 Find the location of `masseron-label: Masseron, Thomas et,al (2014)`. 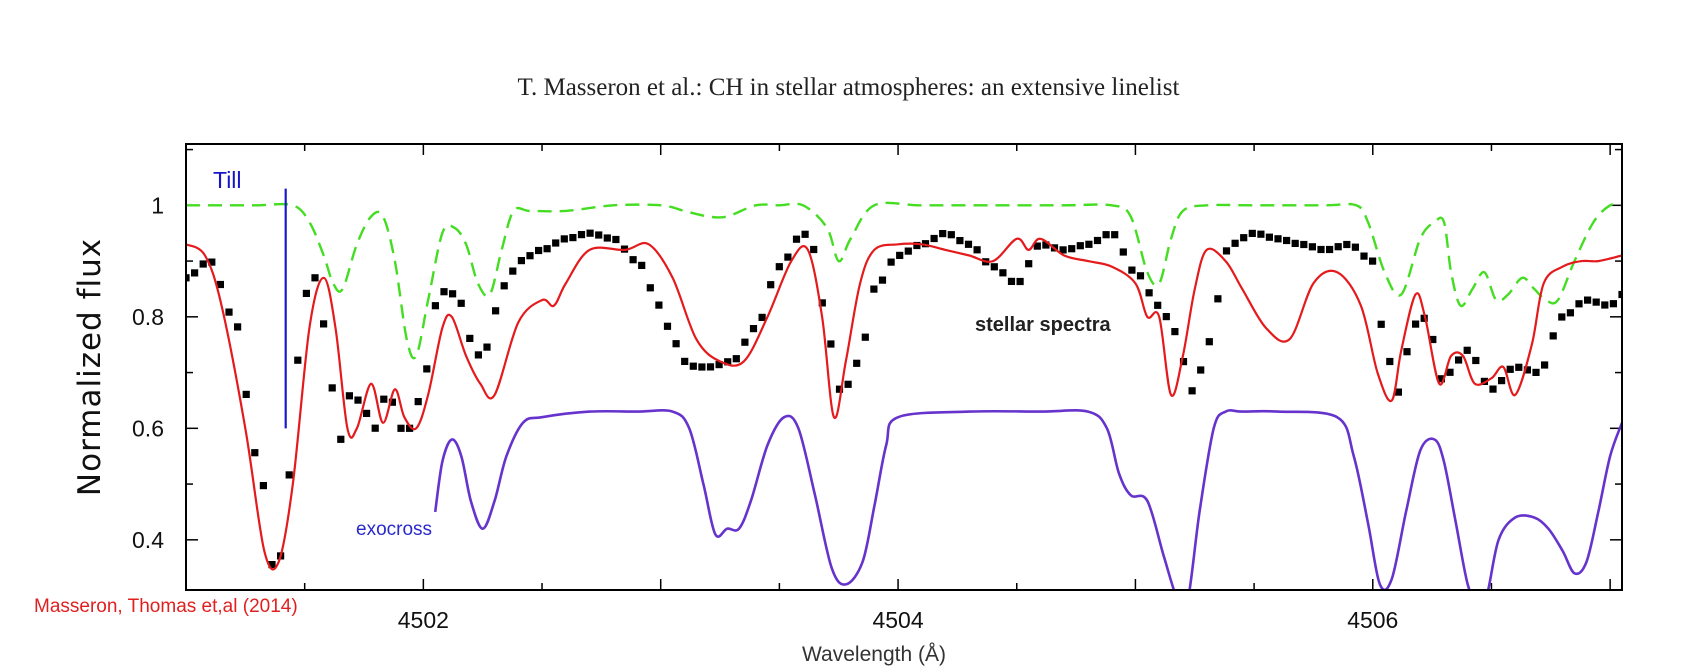

masseron-label: Masseron, Thomas et,al (2014) is located at coordinates (166, 606).